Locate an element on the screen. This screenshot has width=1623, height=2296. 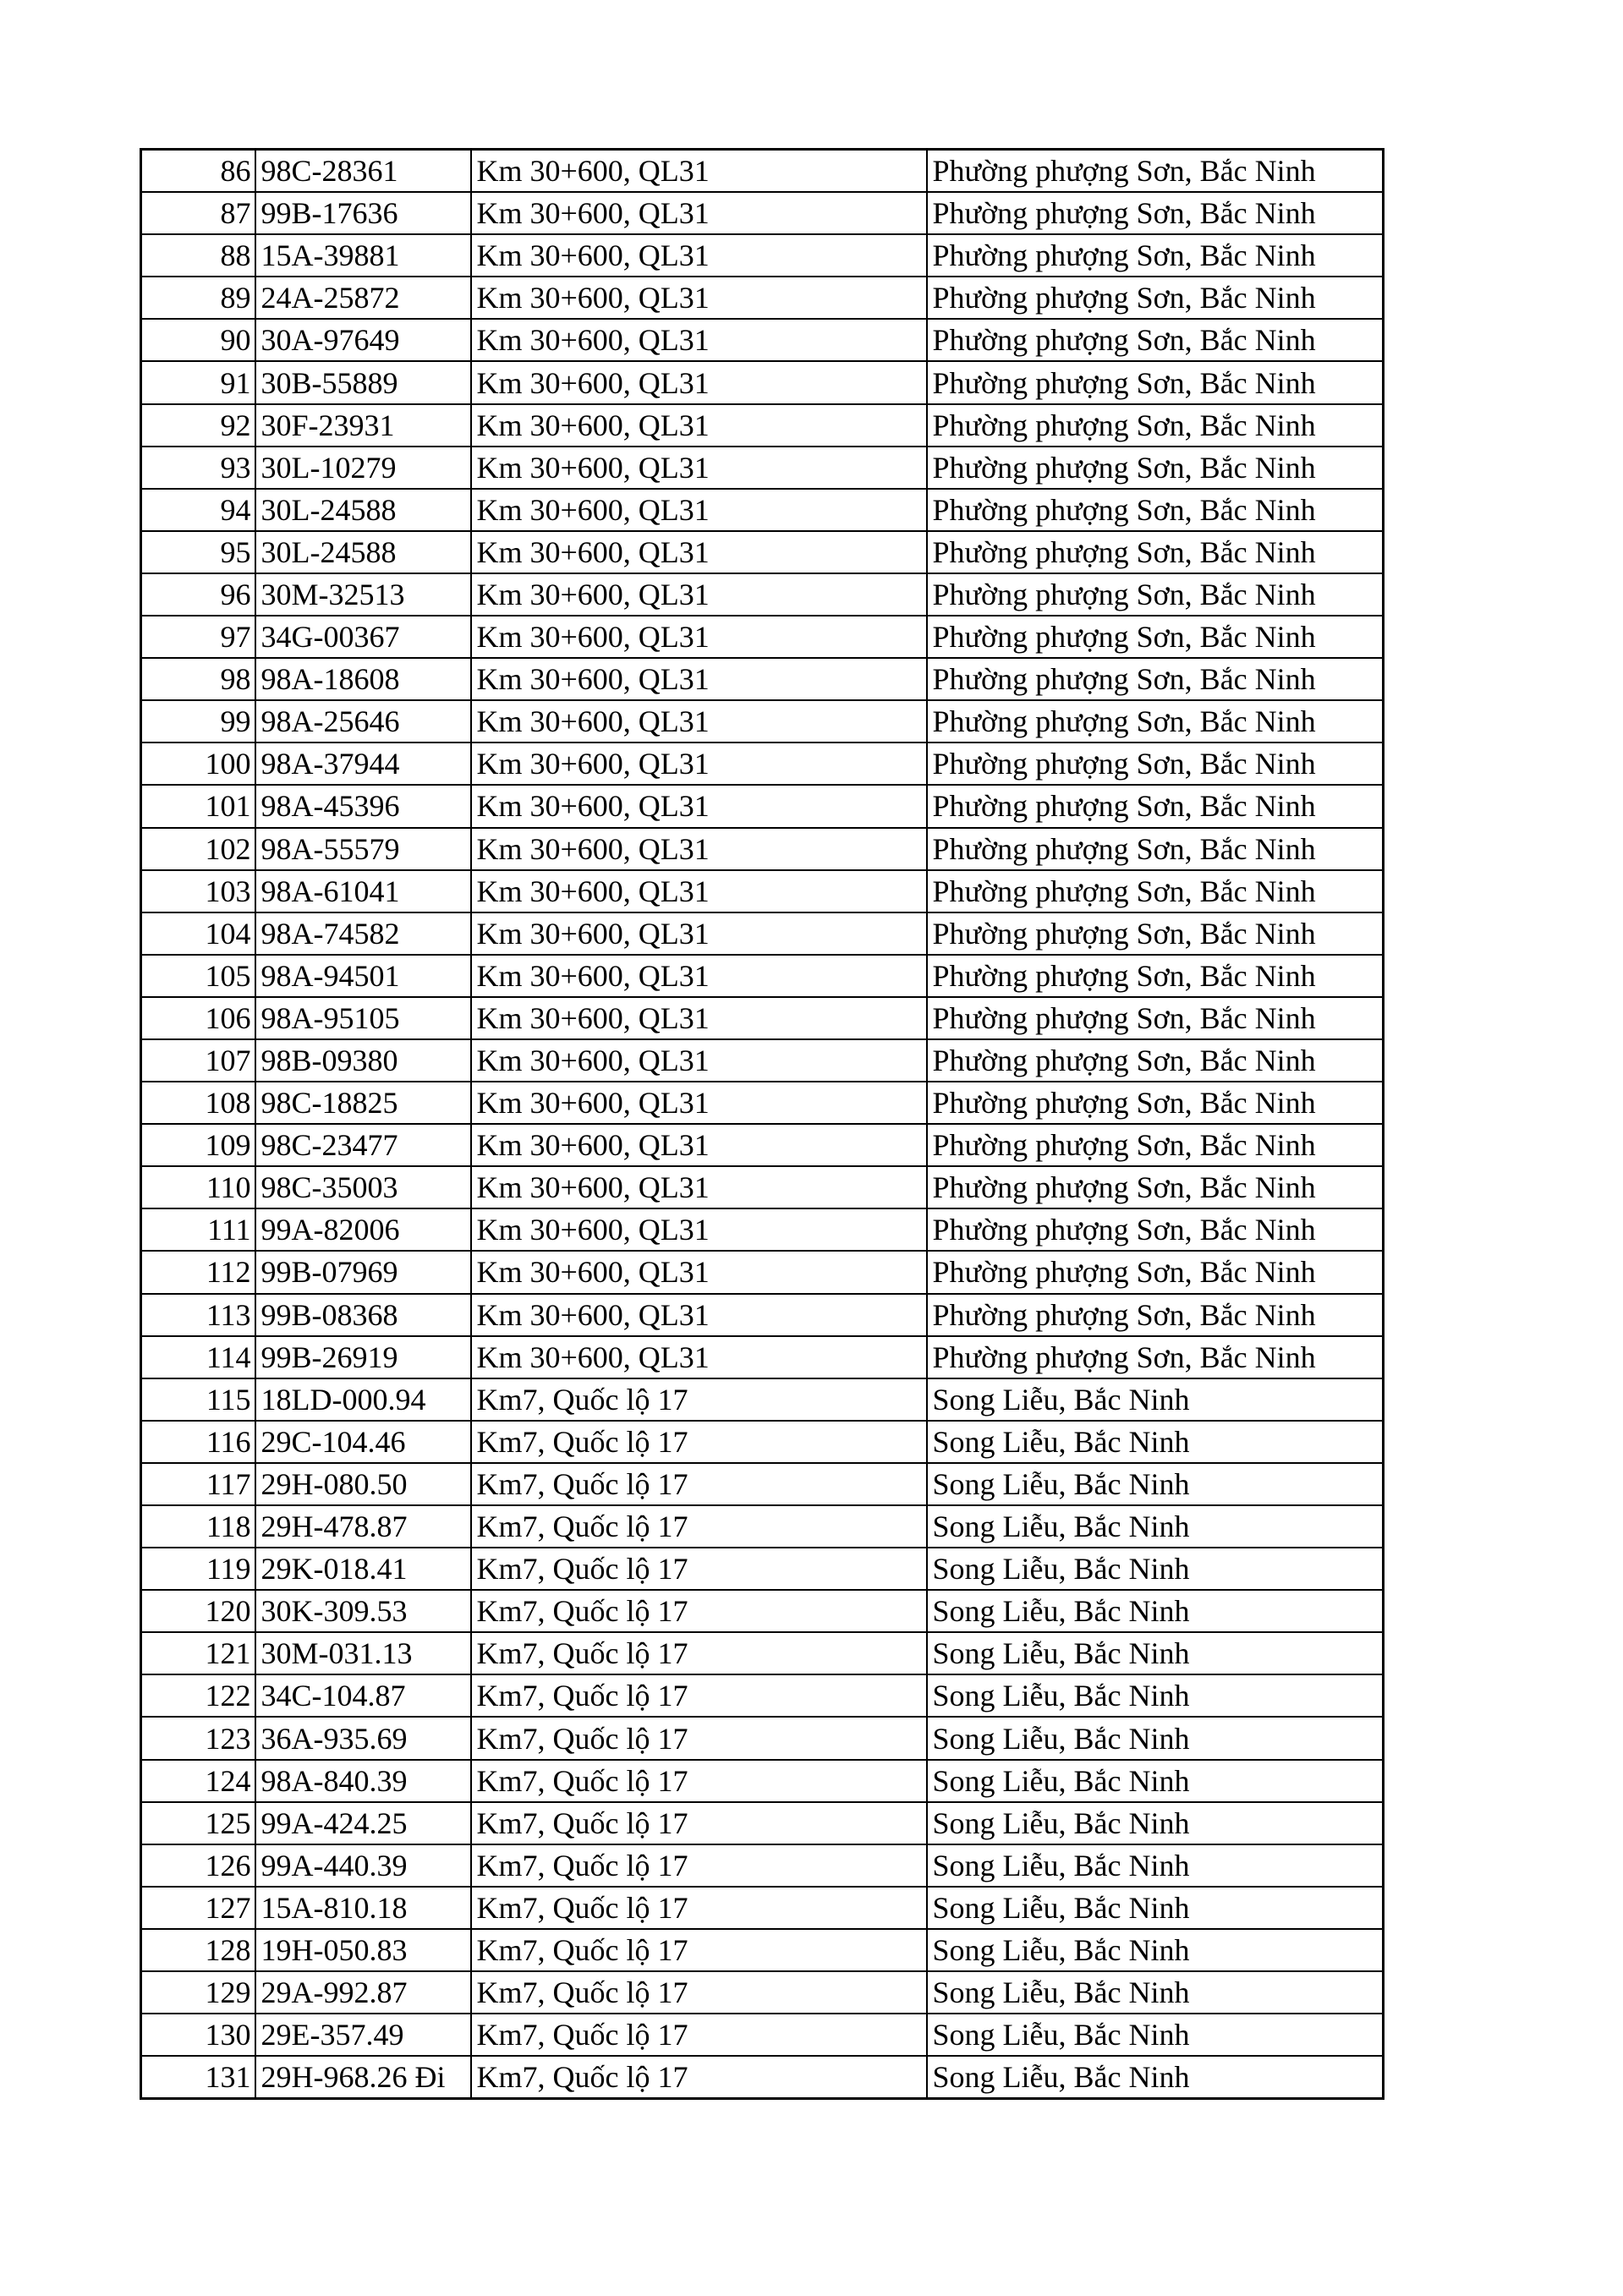
row-number: 99 is located at coordinates (198, 721).